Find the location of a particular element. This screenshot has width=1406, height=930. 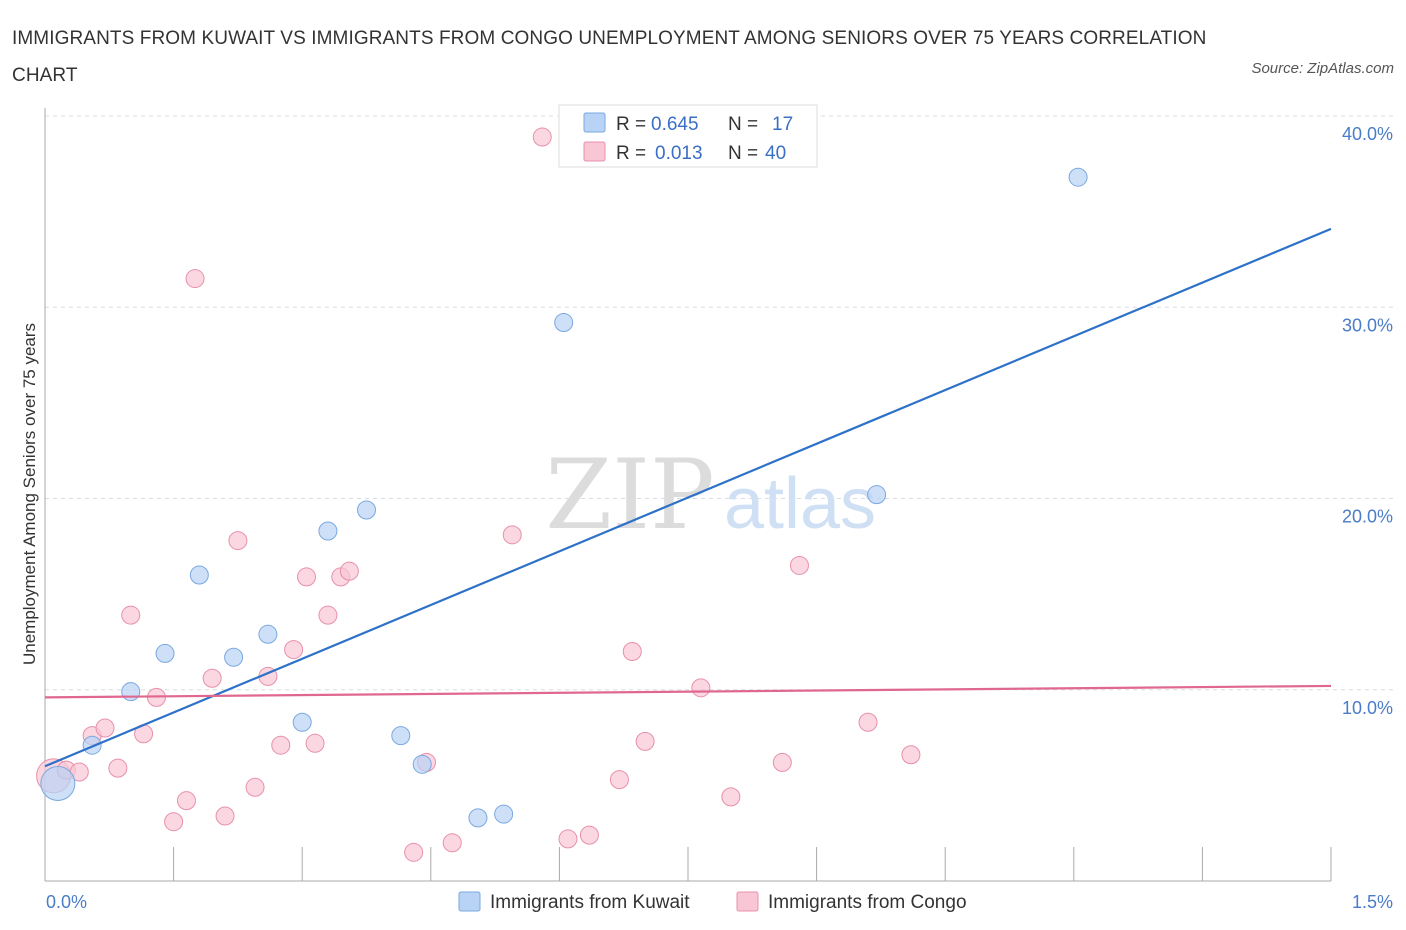

legend-r-label-kuwait: R = is located at coordinates (631, 124).